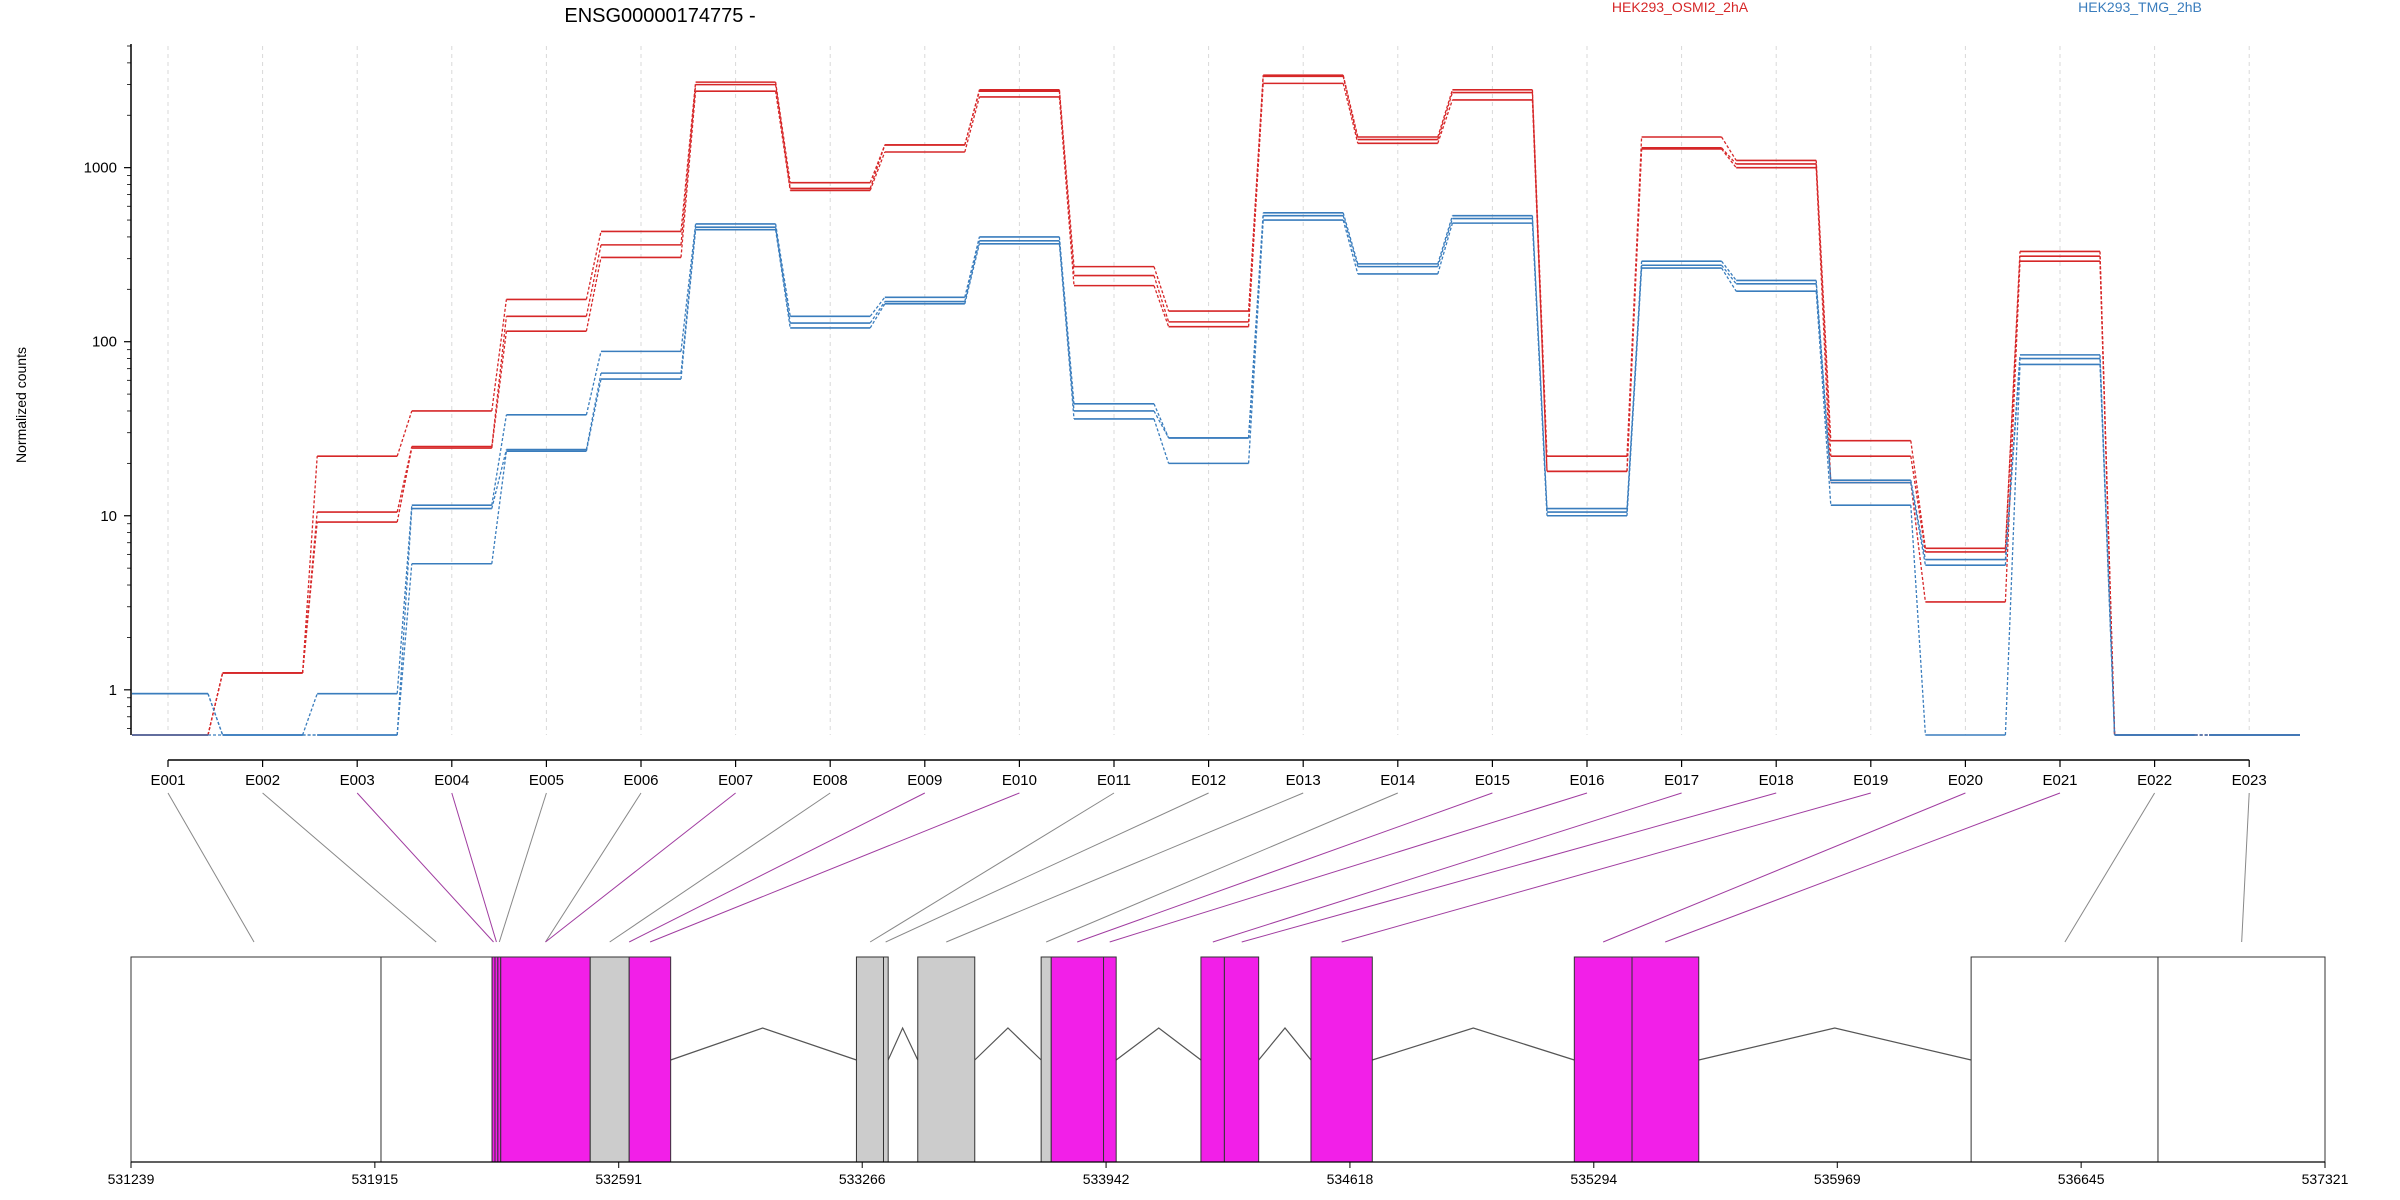 Image resolution: width=2400 pixels, height=1200 pixels. Describe the element at coordinates (1106, 1179) in the screenshot. I see `gene-axis-tick-label: 533942` at that location.